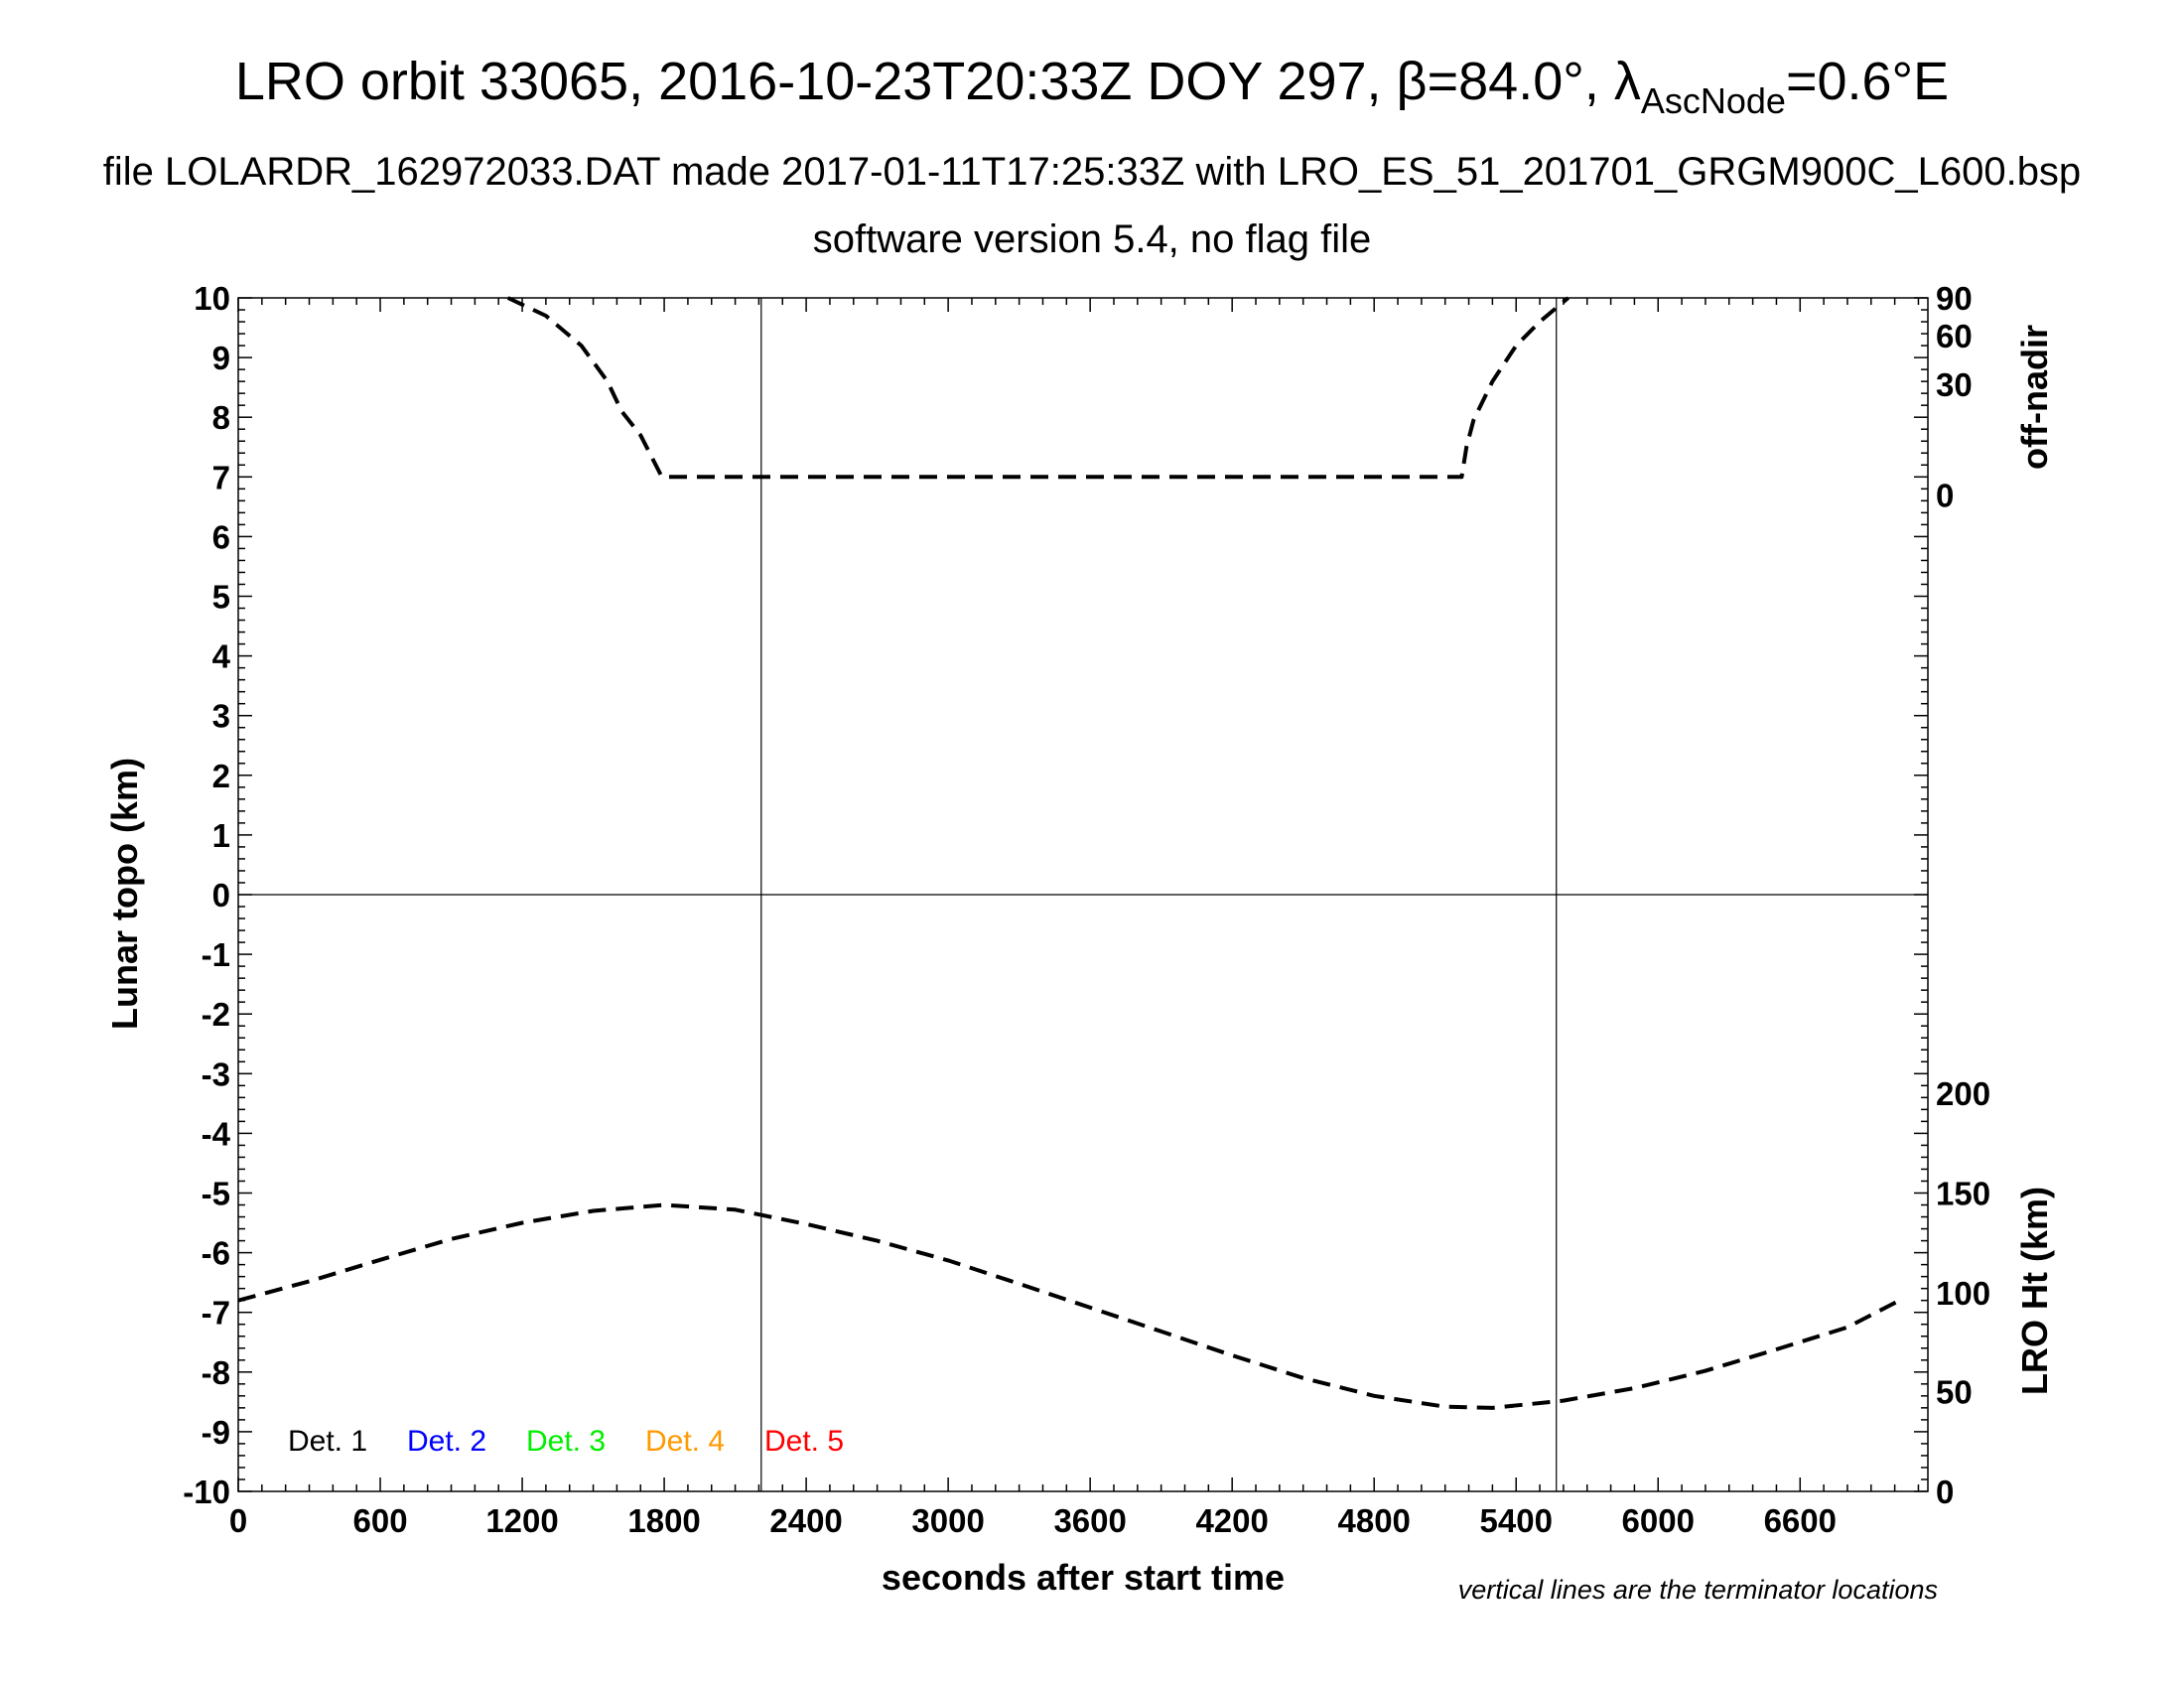 This screenshot has width=2184, height=1688. I want to click on lro-height-series-line, so click(1069, 1306).